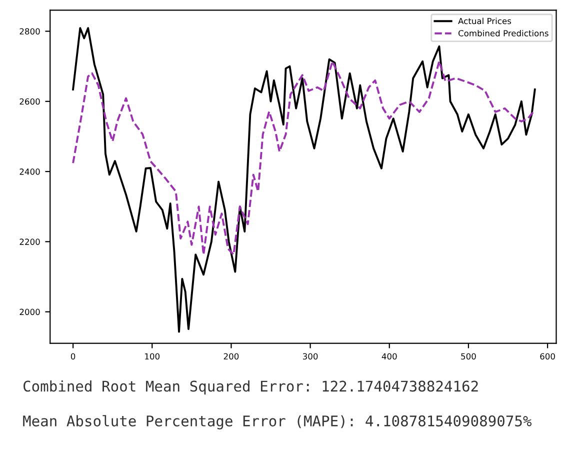 Image resolution: width=563 pixels, height=464 pixels. I want to click on y-tick-label: 2400, so click(30, 171).